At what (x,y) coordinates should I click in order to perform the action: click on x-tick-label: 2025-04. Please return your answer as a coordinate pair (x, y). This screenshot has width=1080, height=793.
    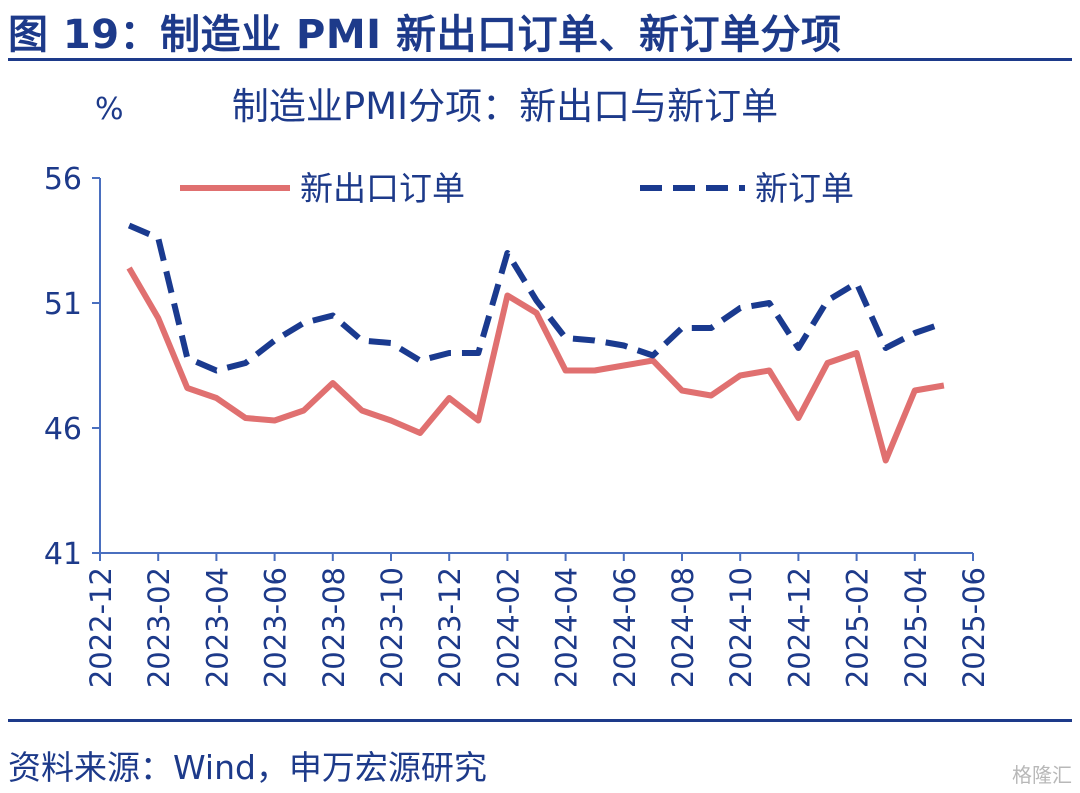
    Looking at the image, I should click on (916, 627).